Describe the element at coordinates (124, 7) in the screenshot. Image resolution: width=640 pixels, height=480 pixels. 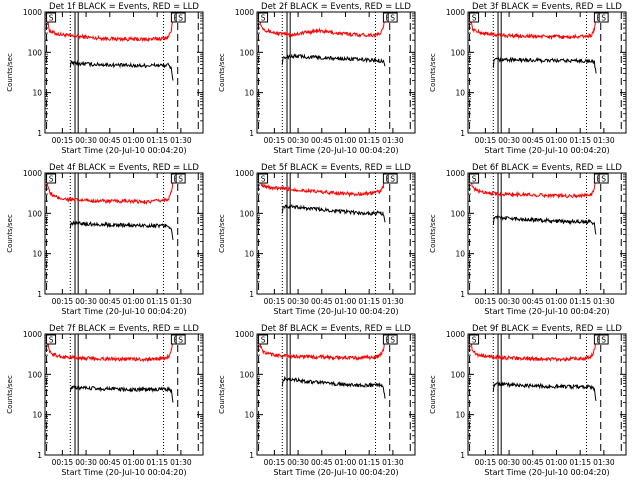
I see `chart-title: Det 1f BLACK = Events, RED = LLD` at that location.